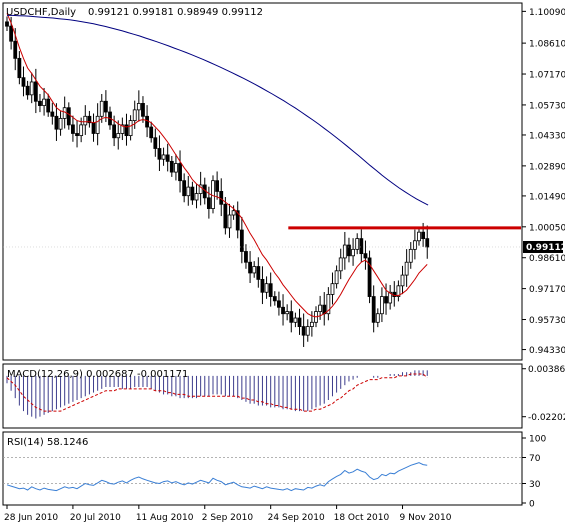 Image resolution: width=565 pixels, height=526 pixels. What do you see at coordinates (31, 518) in the screenshot?
I see `time-tick-label: 28 Jun 2010` at bounding box center [31, 518].